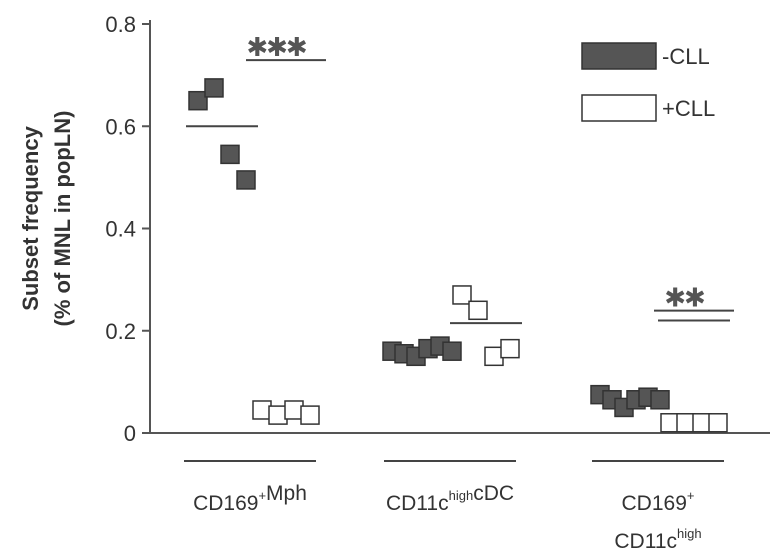 The image size is (777, 560). What do you see at coordinates (130, 433) in the screenshot?
I see `y-tick-label: 0` at bounding box center [130, 433].